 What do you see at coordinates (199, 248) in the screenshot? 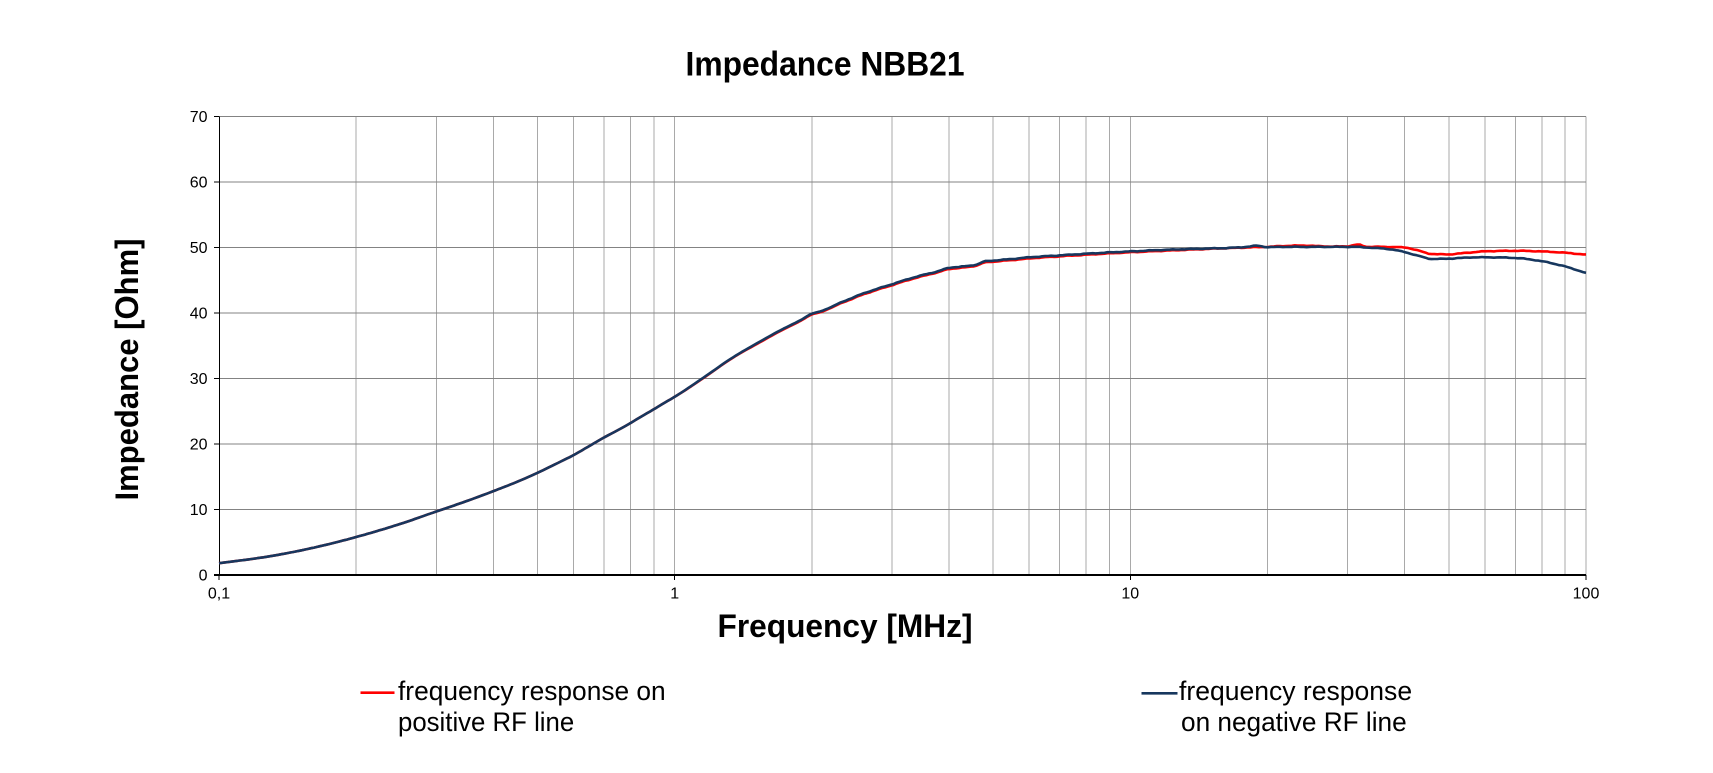
I see `svg-text: 50` at bounding box center [199, 248].